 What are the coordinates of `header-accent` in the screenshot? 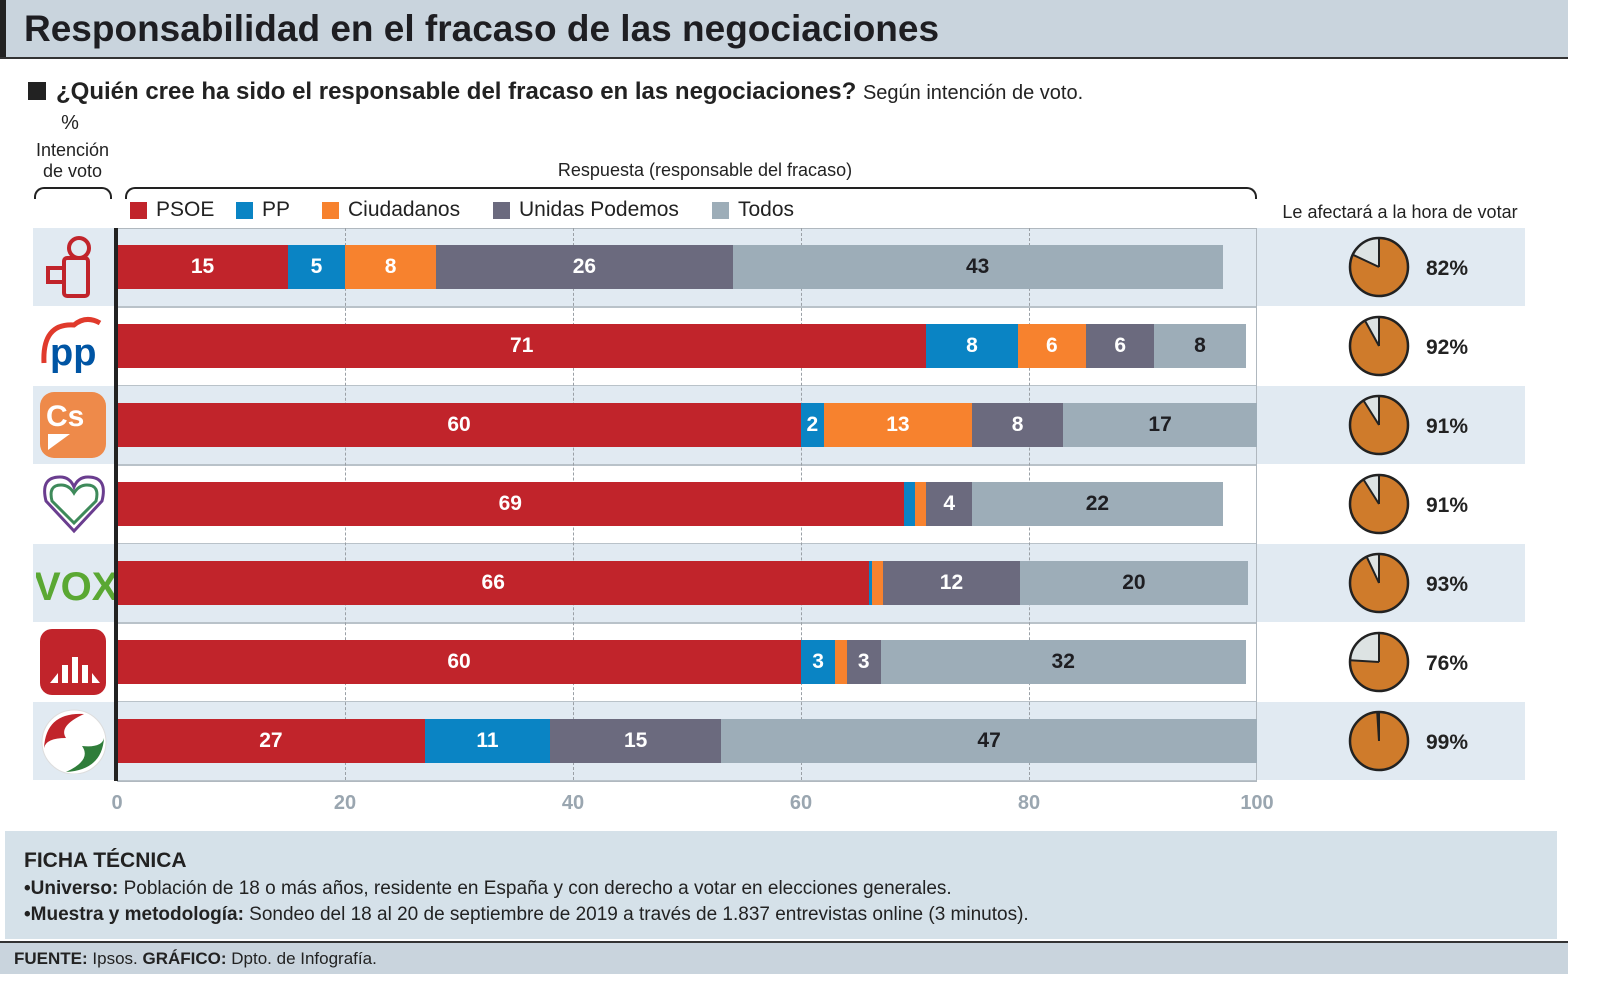 It's located at (3, 28).